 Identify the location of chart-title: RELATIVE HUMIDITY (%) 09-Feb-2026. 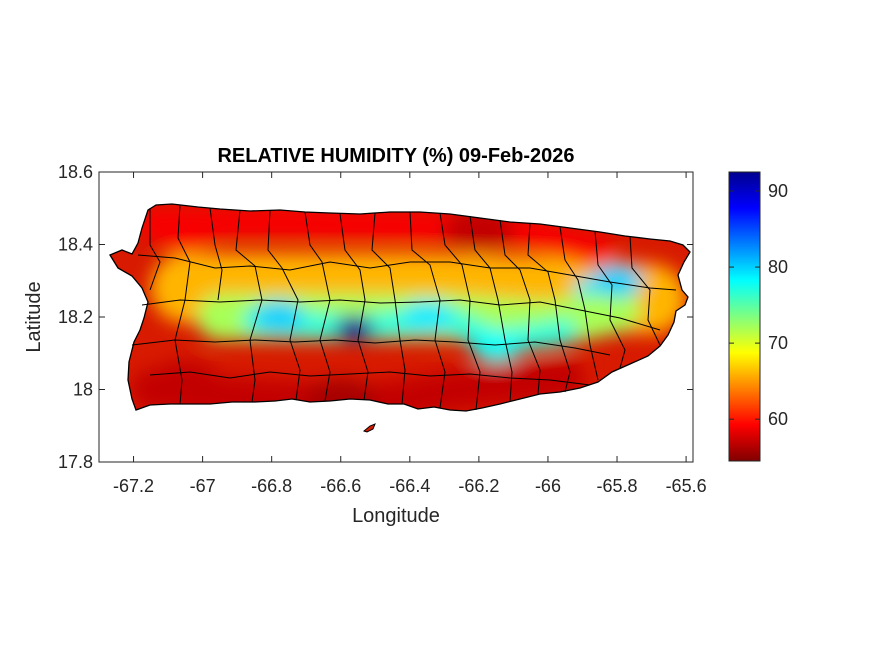
(395, 156).